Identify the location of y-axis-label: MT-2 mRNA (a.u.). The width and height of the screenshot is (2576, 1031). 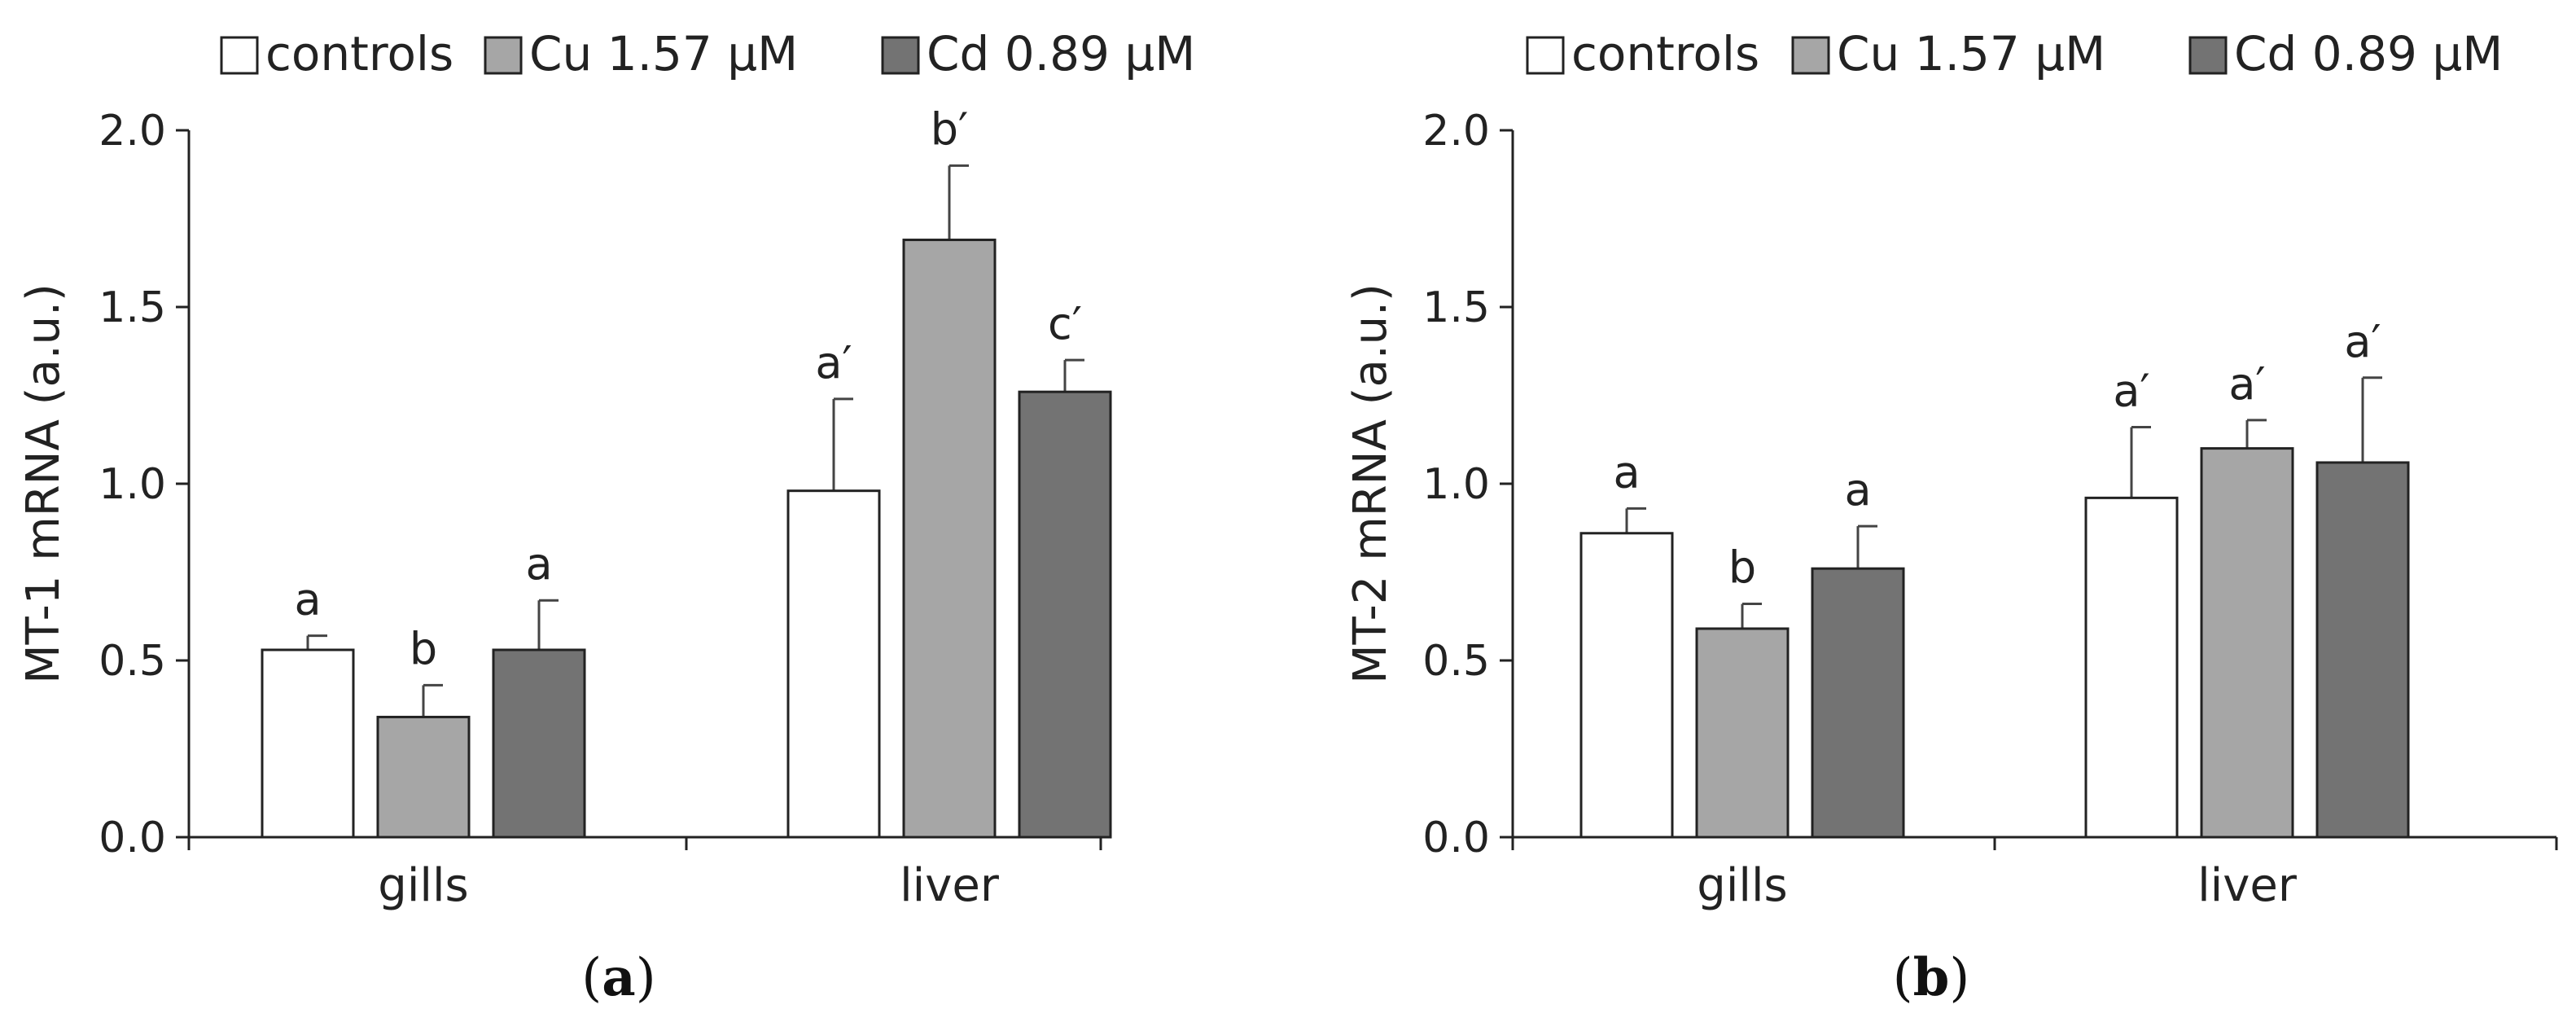
(1370, 483).